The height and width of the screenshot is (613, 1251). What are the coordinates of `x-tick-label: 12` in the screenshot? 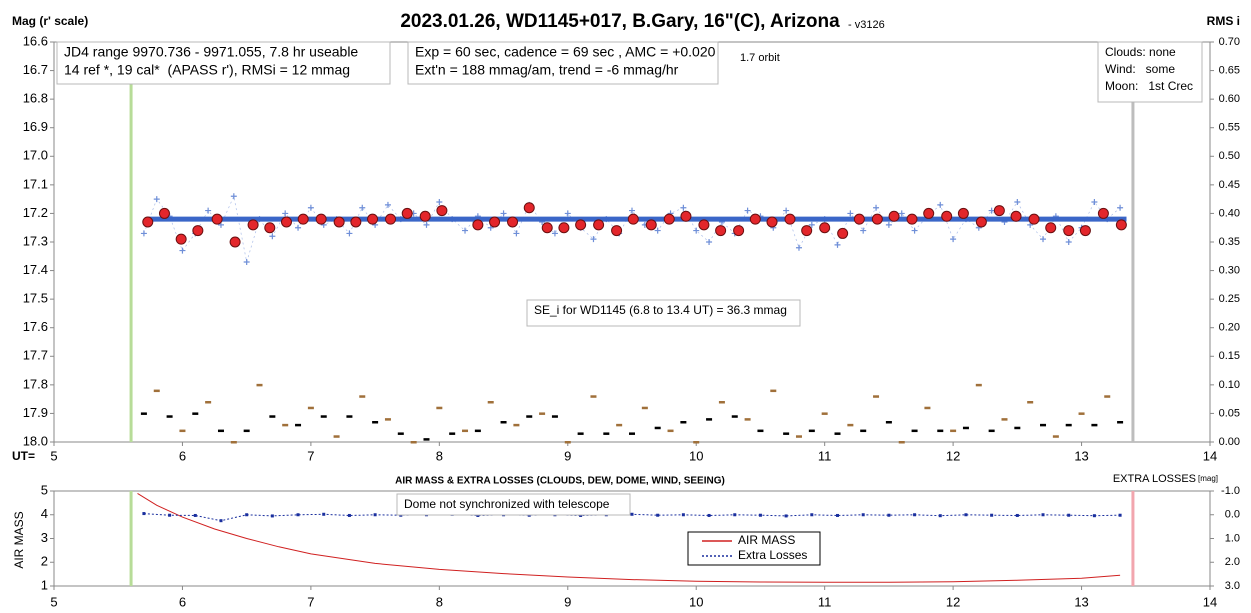 It's located at (953, 601).